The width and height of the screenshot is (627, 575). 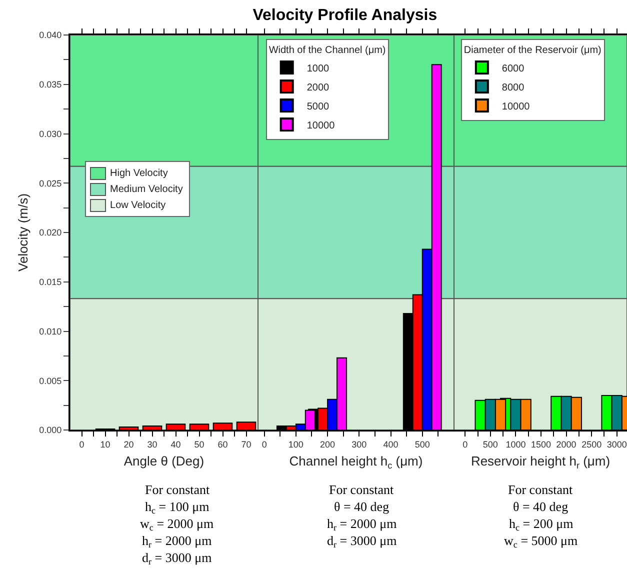 What do you see at coordinates (22, 232) in the screenshot?
I see `y-axis-title: Velocity (m/s)` at bounding box center [22, 232].